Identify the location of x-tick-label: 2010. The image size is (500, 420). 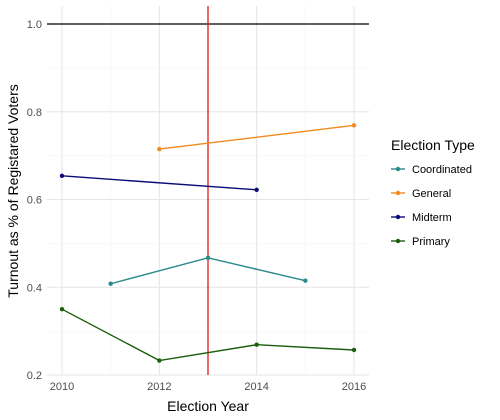
(62, 387).